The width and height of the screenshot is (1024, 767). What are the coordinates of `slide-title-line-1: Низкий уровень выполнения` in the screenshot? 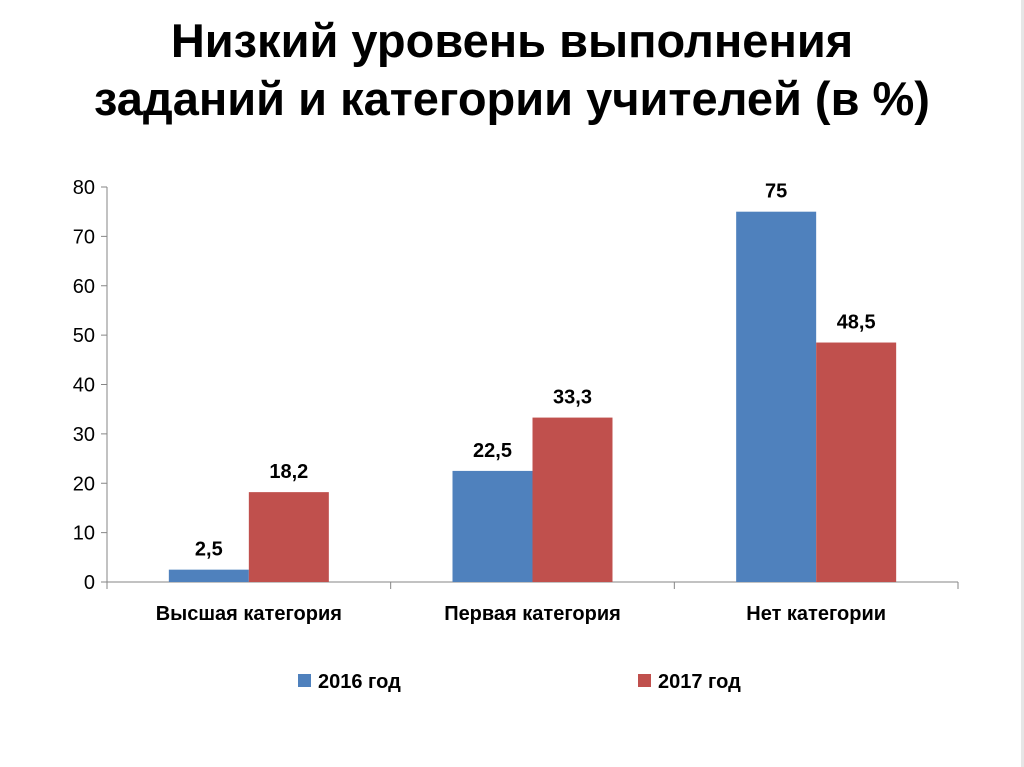 It's located at (512, 40).